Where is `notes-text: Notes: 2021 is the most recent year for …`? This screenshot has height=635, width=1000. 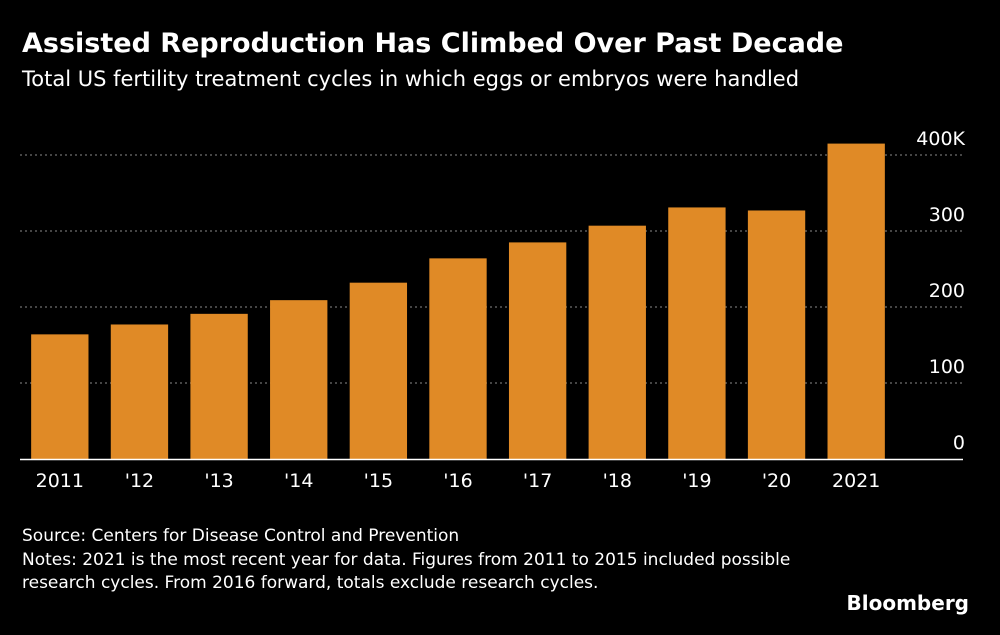 notes-text: Notes: 2021 is the most recent year for … is located at coordinates (406, 571).